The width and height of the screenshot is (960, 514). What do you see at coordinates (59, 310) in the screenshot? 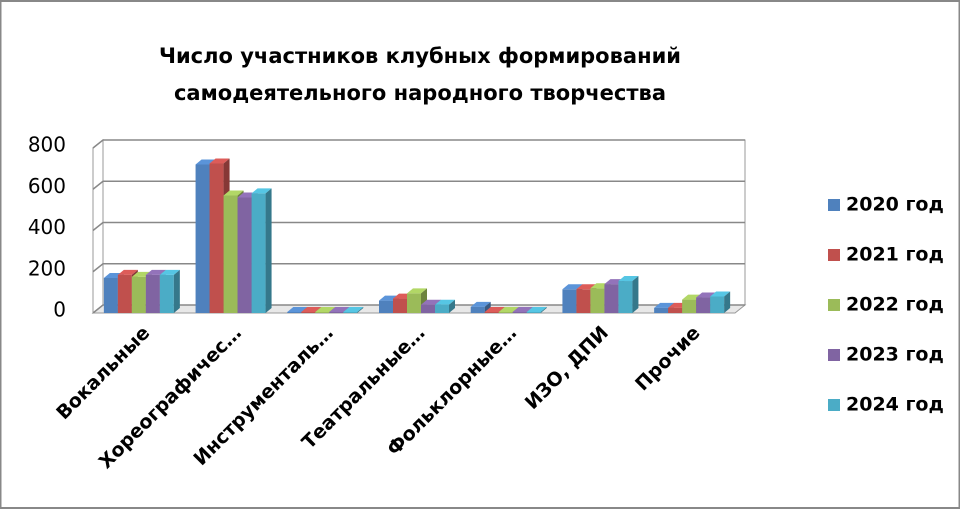
I see `y-tick-label: 0` at bounding box center [59, 310].